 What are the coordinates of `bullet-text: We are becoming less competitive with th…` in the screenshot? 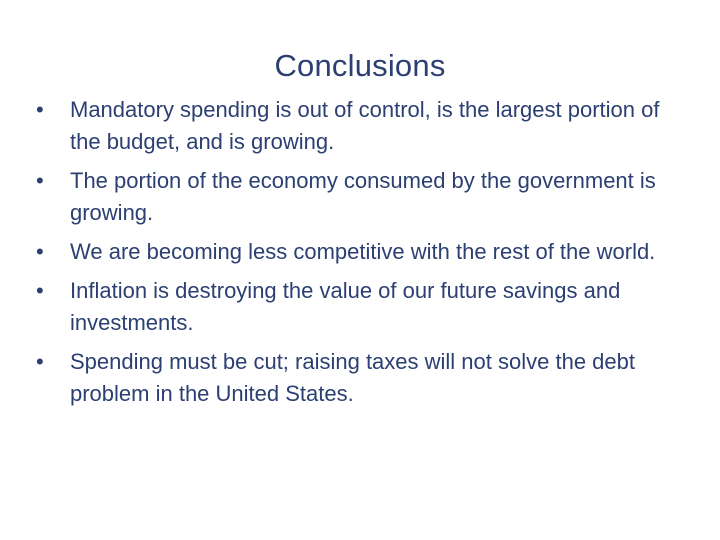 It's located at (363, 251).